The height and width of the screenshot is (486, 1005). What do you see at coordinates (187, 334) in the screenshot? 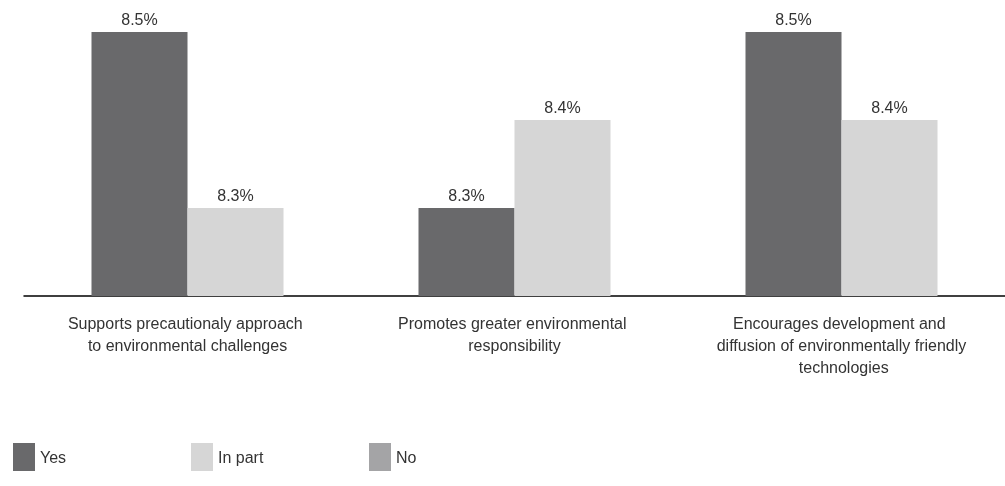
I see `x-tick-label: Supports precautionaly approach to environmental challenges` at bounding box center [187, 334].